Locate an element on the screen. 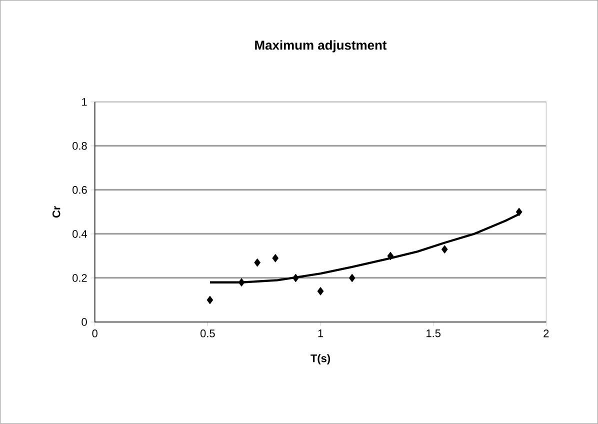 This screenshot has width=598, height=424. y-axis-title: Cr is located at coordinates (56, 212).